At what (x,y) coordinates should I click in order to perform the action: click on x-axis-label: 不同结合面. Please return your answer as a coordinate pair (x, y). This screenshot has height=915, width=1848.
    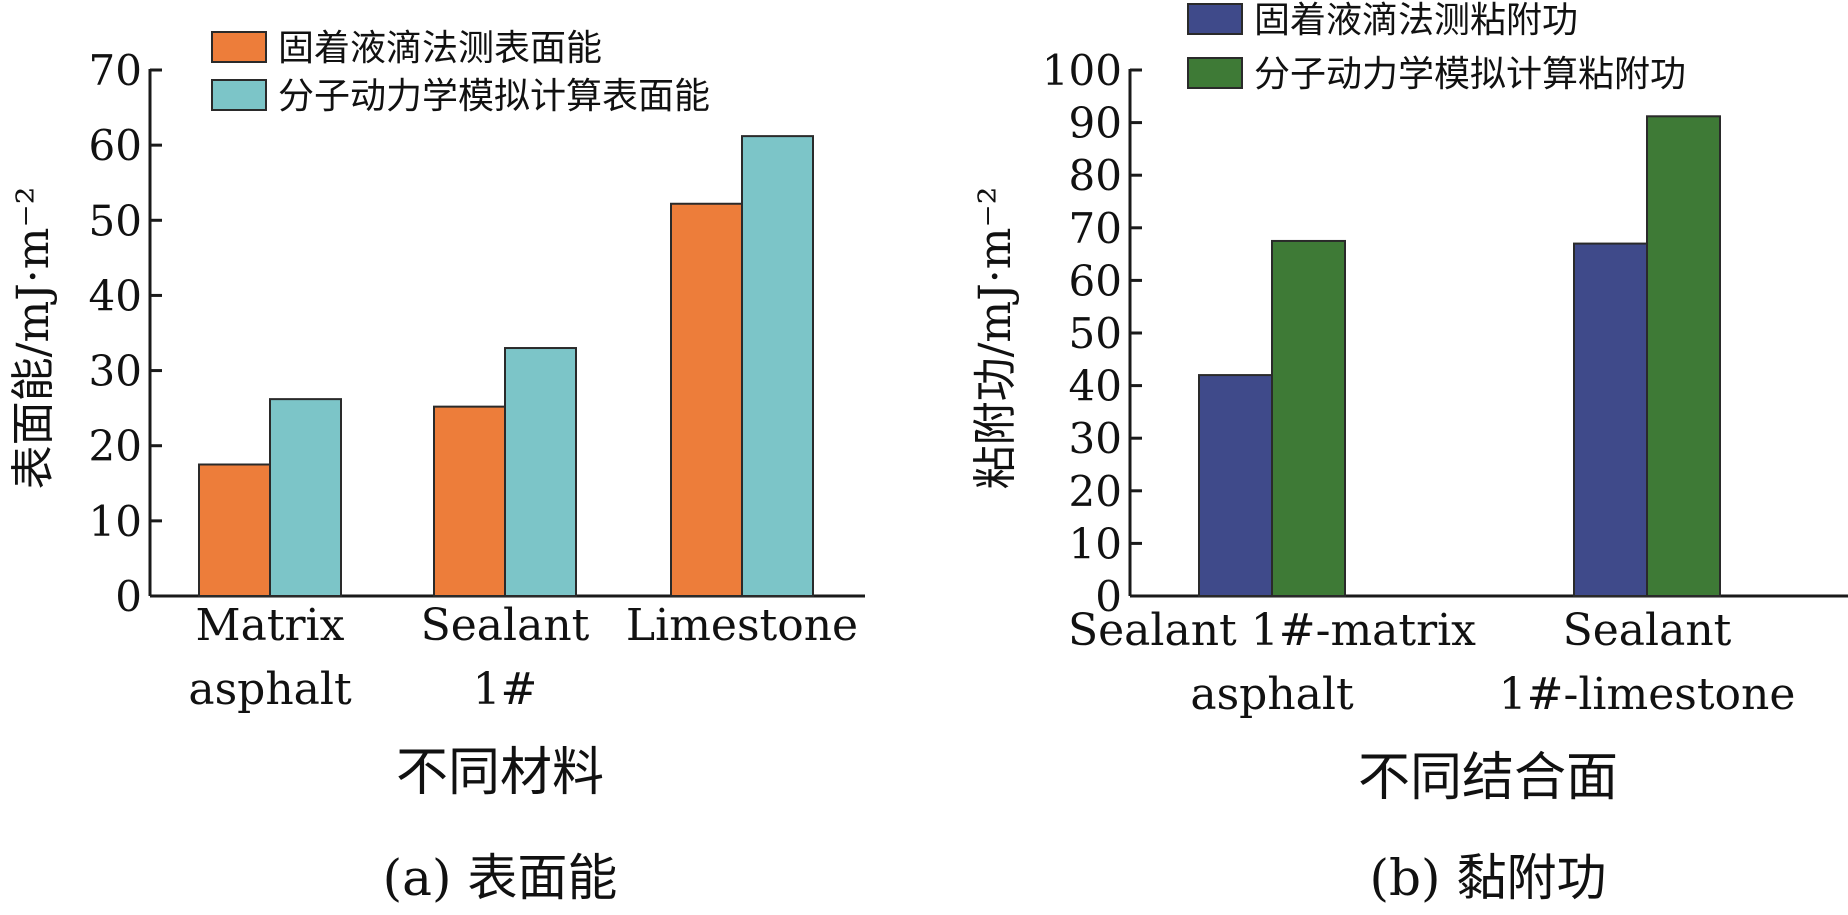
    Looking at the image, I should click on (1488, 778).